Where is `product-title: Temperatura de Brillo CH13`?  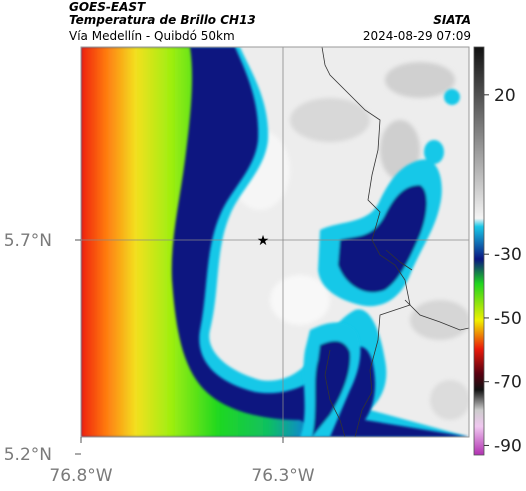 product-title: Temperatura de Brillo CH13 is located at coordinates (162, 20).